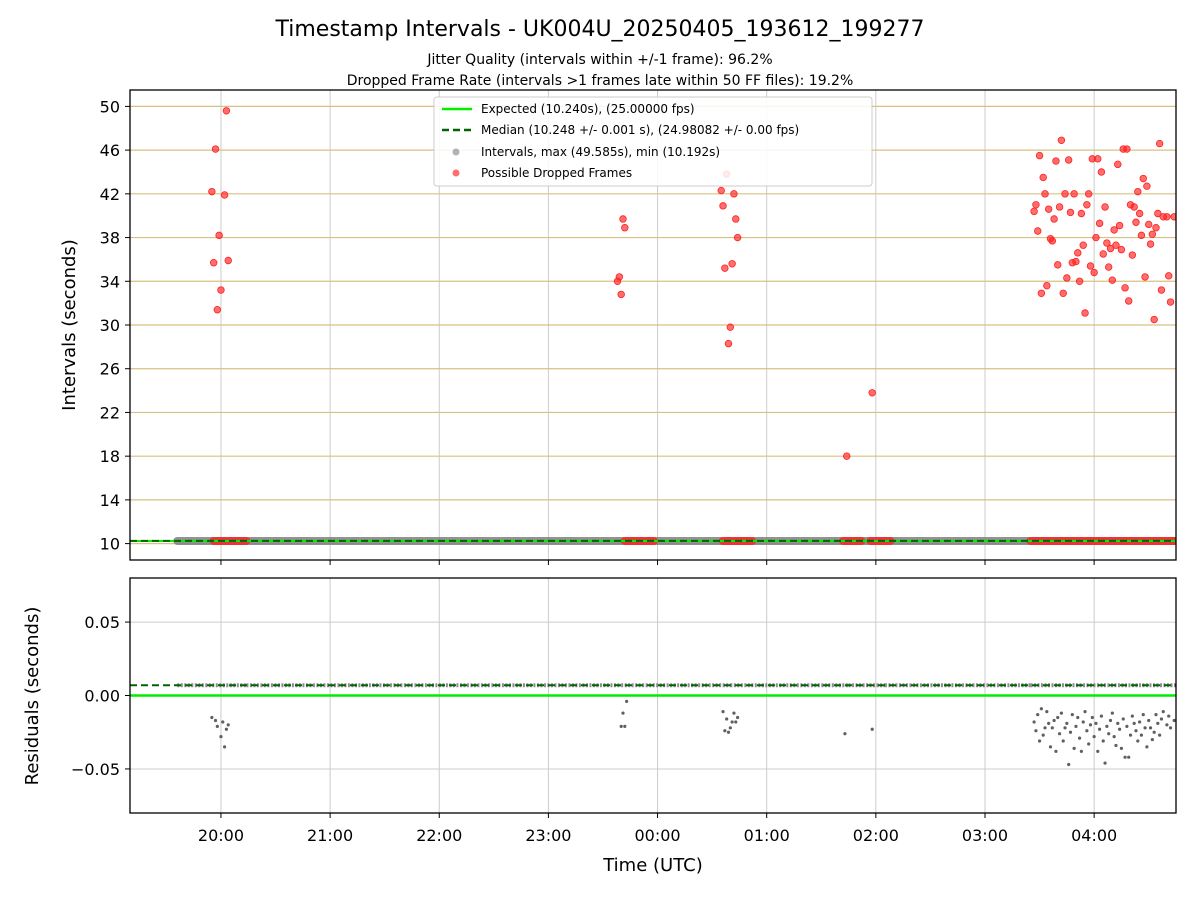  What do you see at coordinates (110, 544) in the screenshot?
I see `intervals-y-tick-label: 10` at bounding box center [110, 544].